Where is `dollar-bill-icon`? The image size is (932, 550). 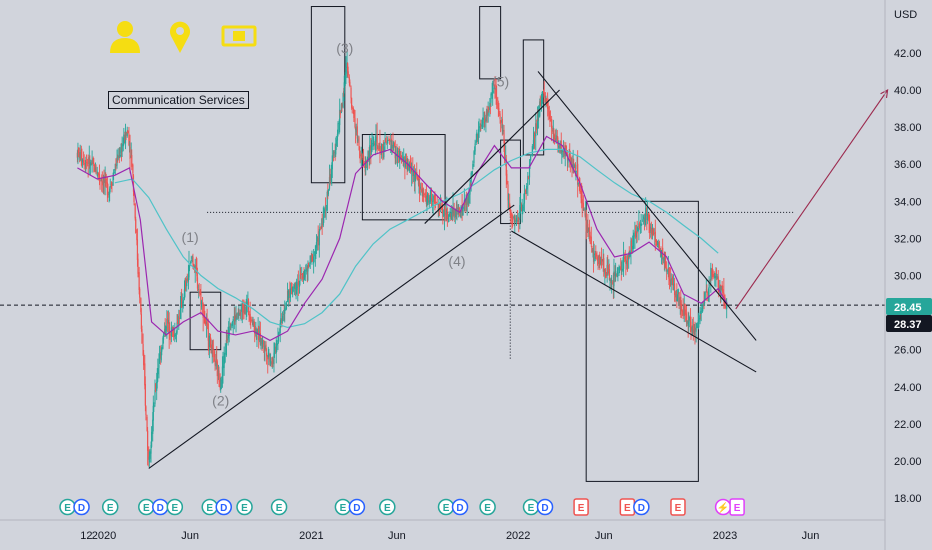 dollar-bill-icon is located at coordinates (239, 36).